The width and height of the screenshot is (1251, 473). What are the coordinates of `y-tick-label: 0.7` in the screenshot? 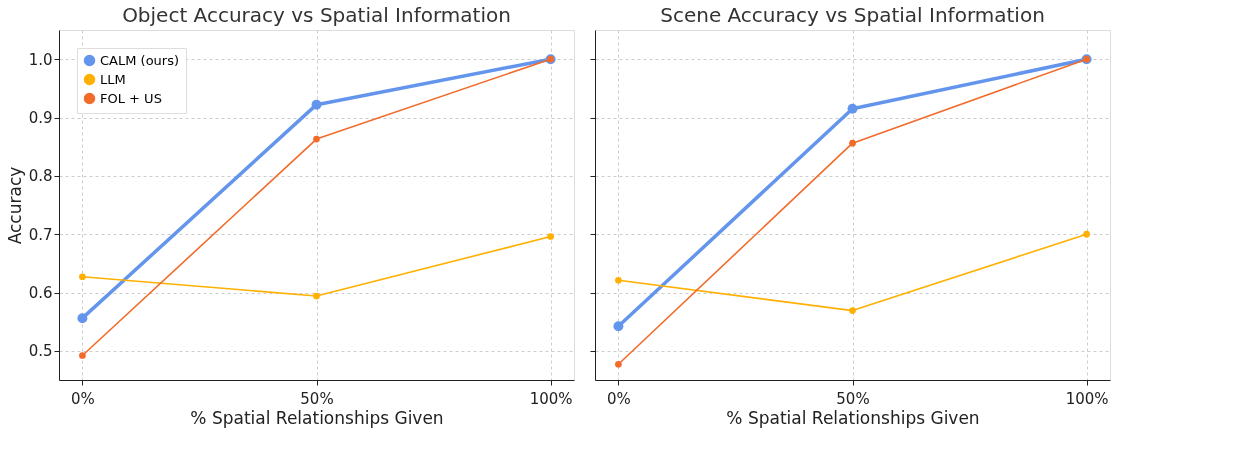 It's located at (40, 234).